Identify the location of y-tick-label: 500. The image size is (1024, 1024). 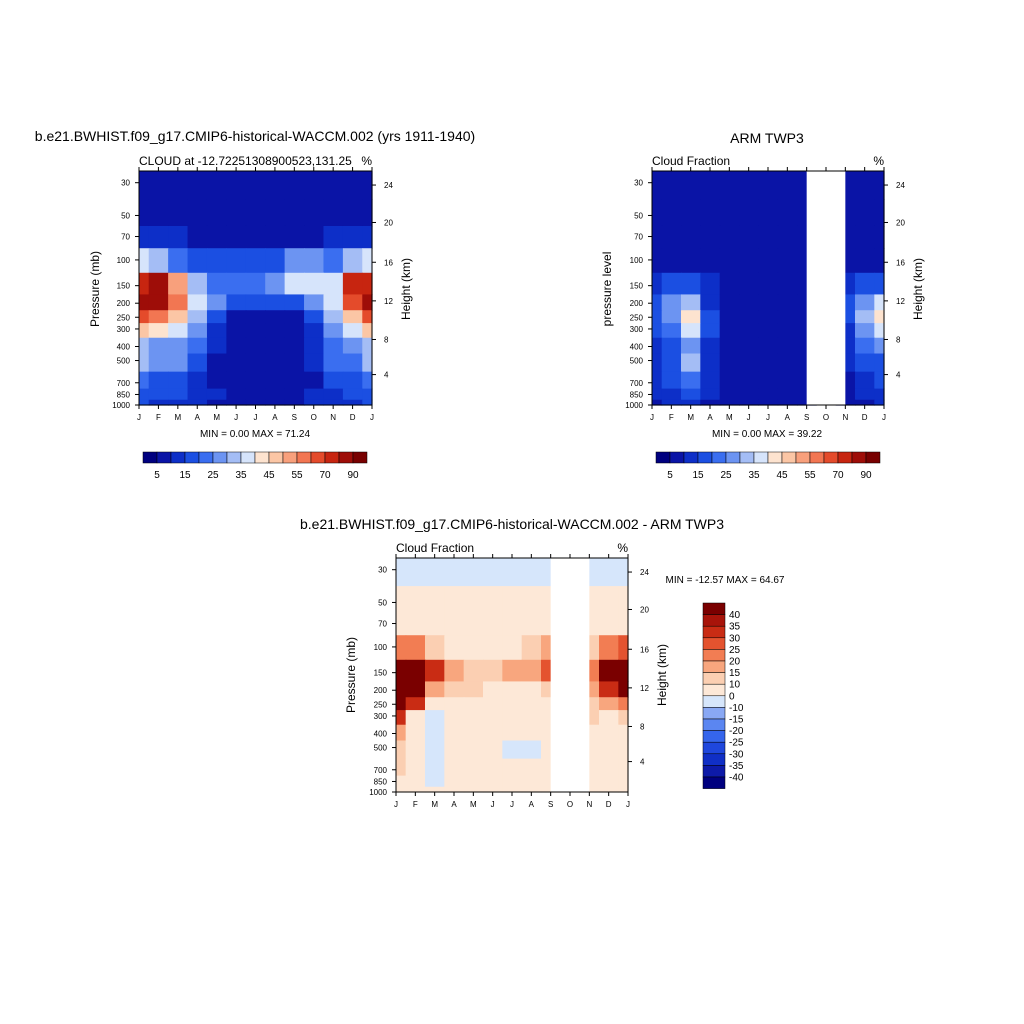
(381, 748).